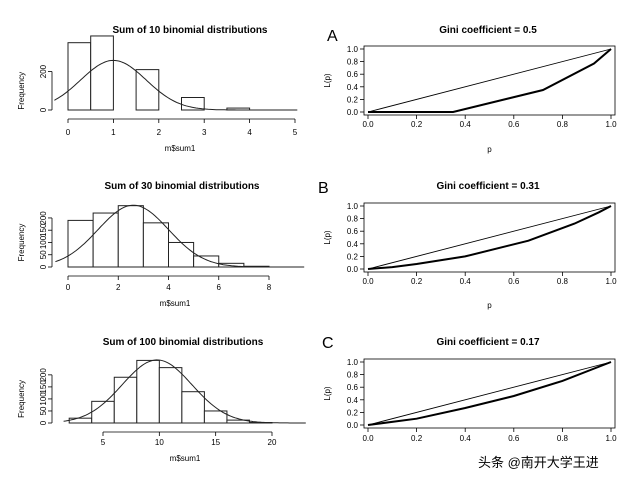  Describe the element at coordinates (332, 36) in the screenshot. I see `panel-letter: A` at that location.